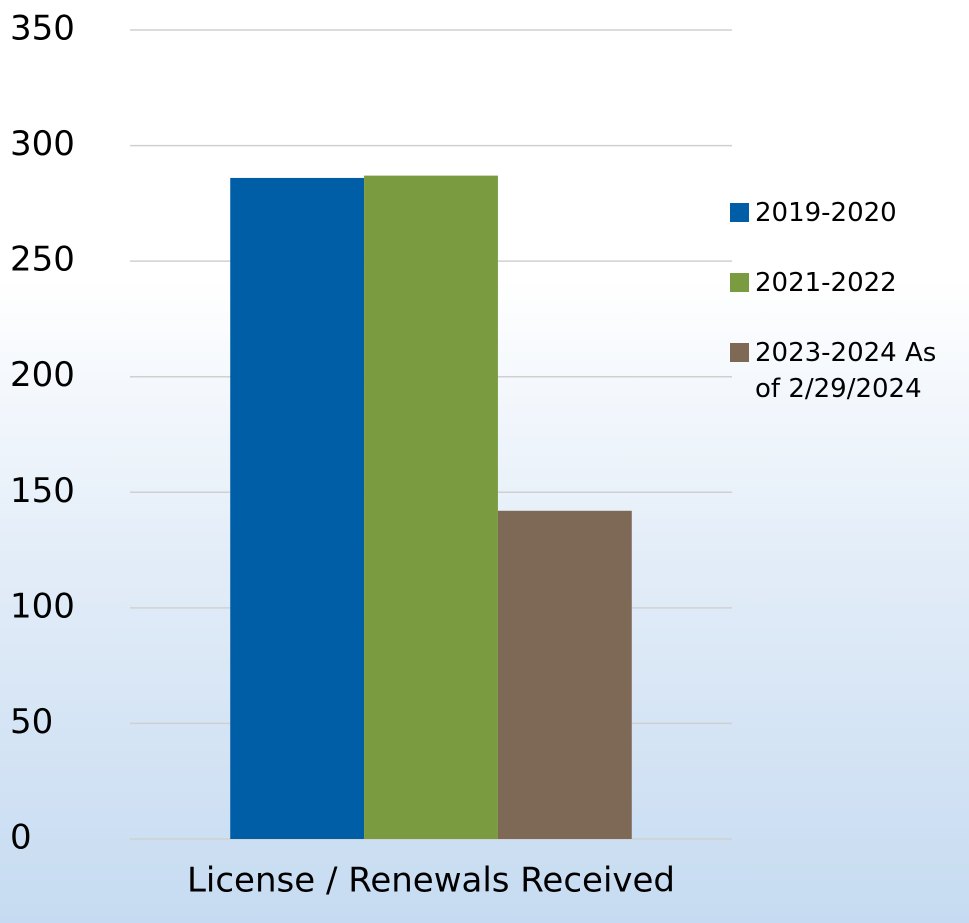 The height and width of the screenshot is (923, 969). I want to click on x-tick-label: License / Renewals Received, so click(431, 881).